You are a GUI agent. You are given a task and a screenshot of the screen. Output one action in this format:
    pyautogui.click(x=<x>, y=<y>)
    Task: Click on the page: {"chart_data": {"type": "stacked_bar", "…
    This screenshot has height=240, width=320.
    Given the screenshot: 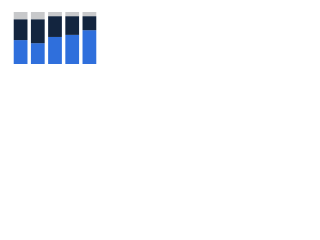 What is the action you would take?
    pyautogui.click(x=50, y=35)
    